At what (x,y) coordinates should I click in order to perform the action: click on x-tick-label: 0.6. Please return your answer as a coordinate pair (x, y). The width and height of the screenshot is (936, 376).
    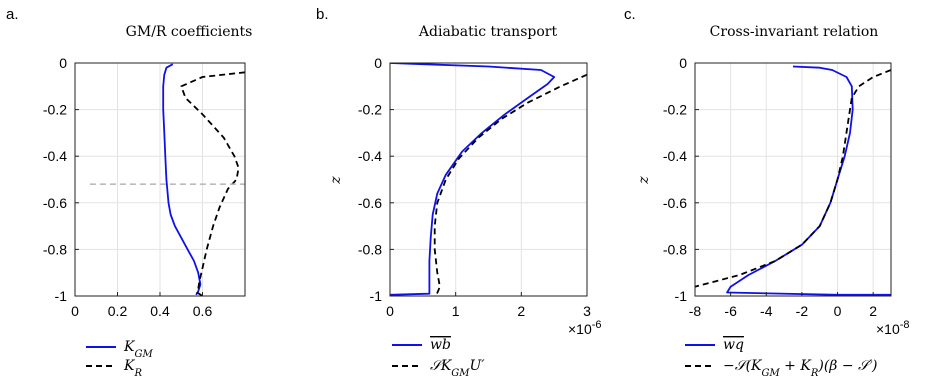
    Looking at the image, I should click on (203, 311).